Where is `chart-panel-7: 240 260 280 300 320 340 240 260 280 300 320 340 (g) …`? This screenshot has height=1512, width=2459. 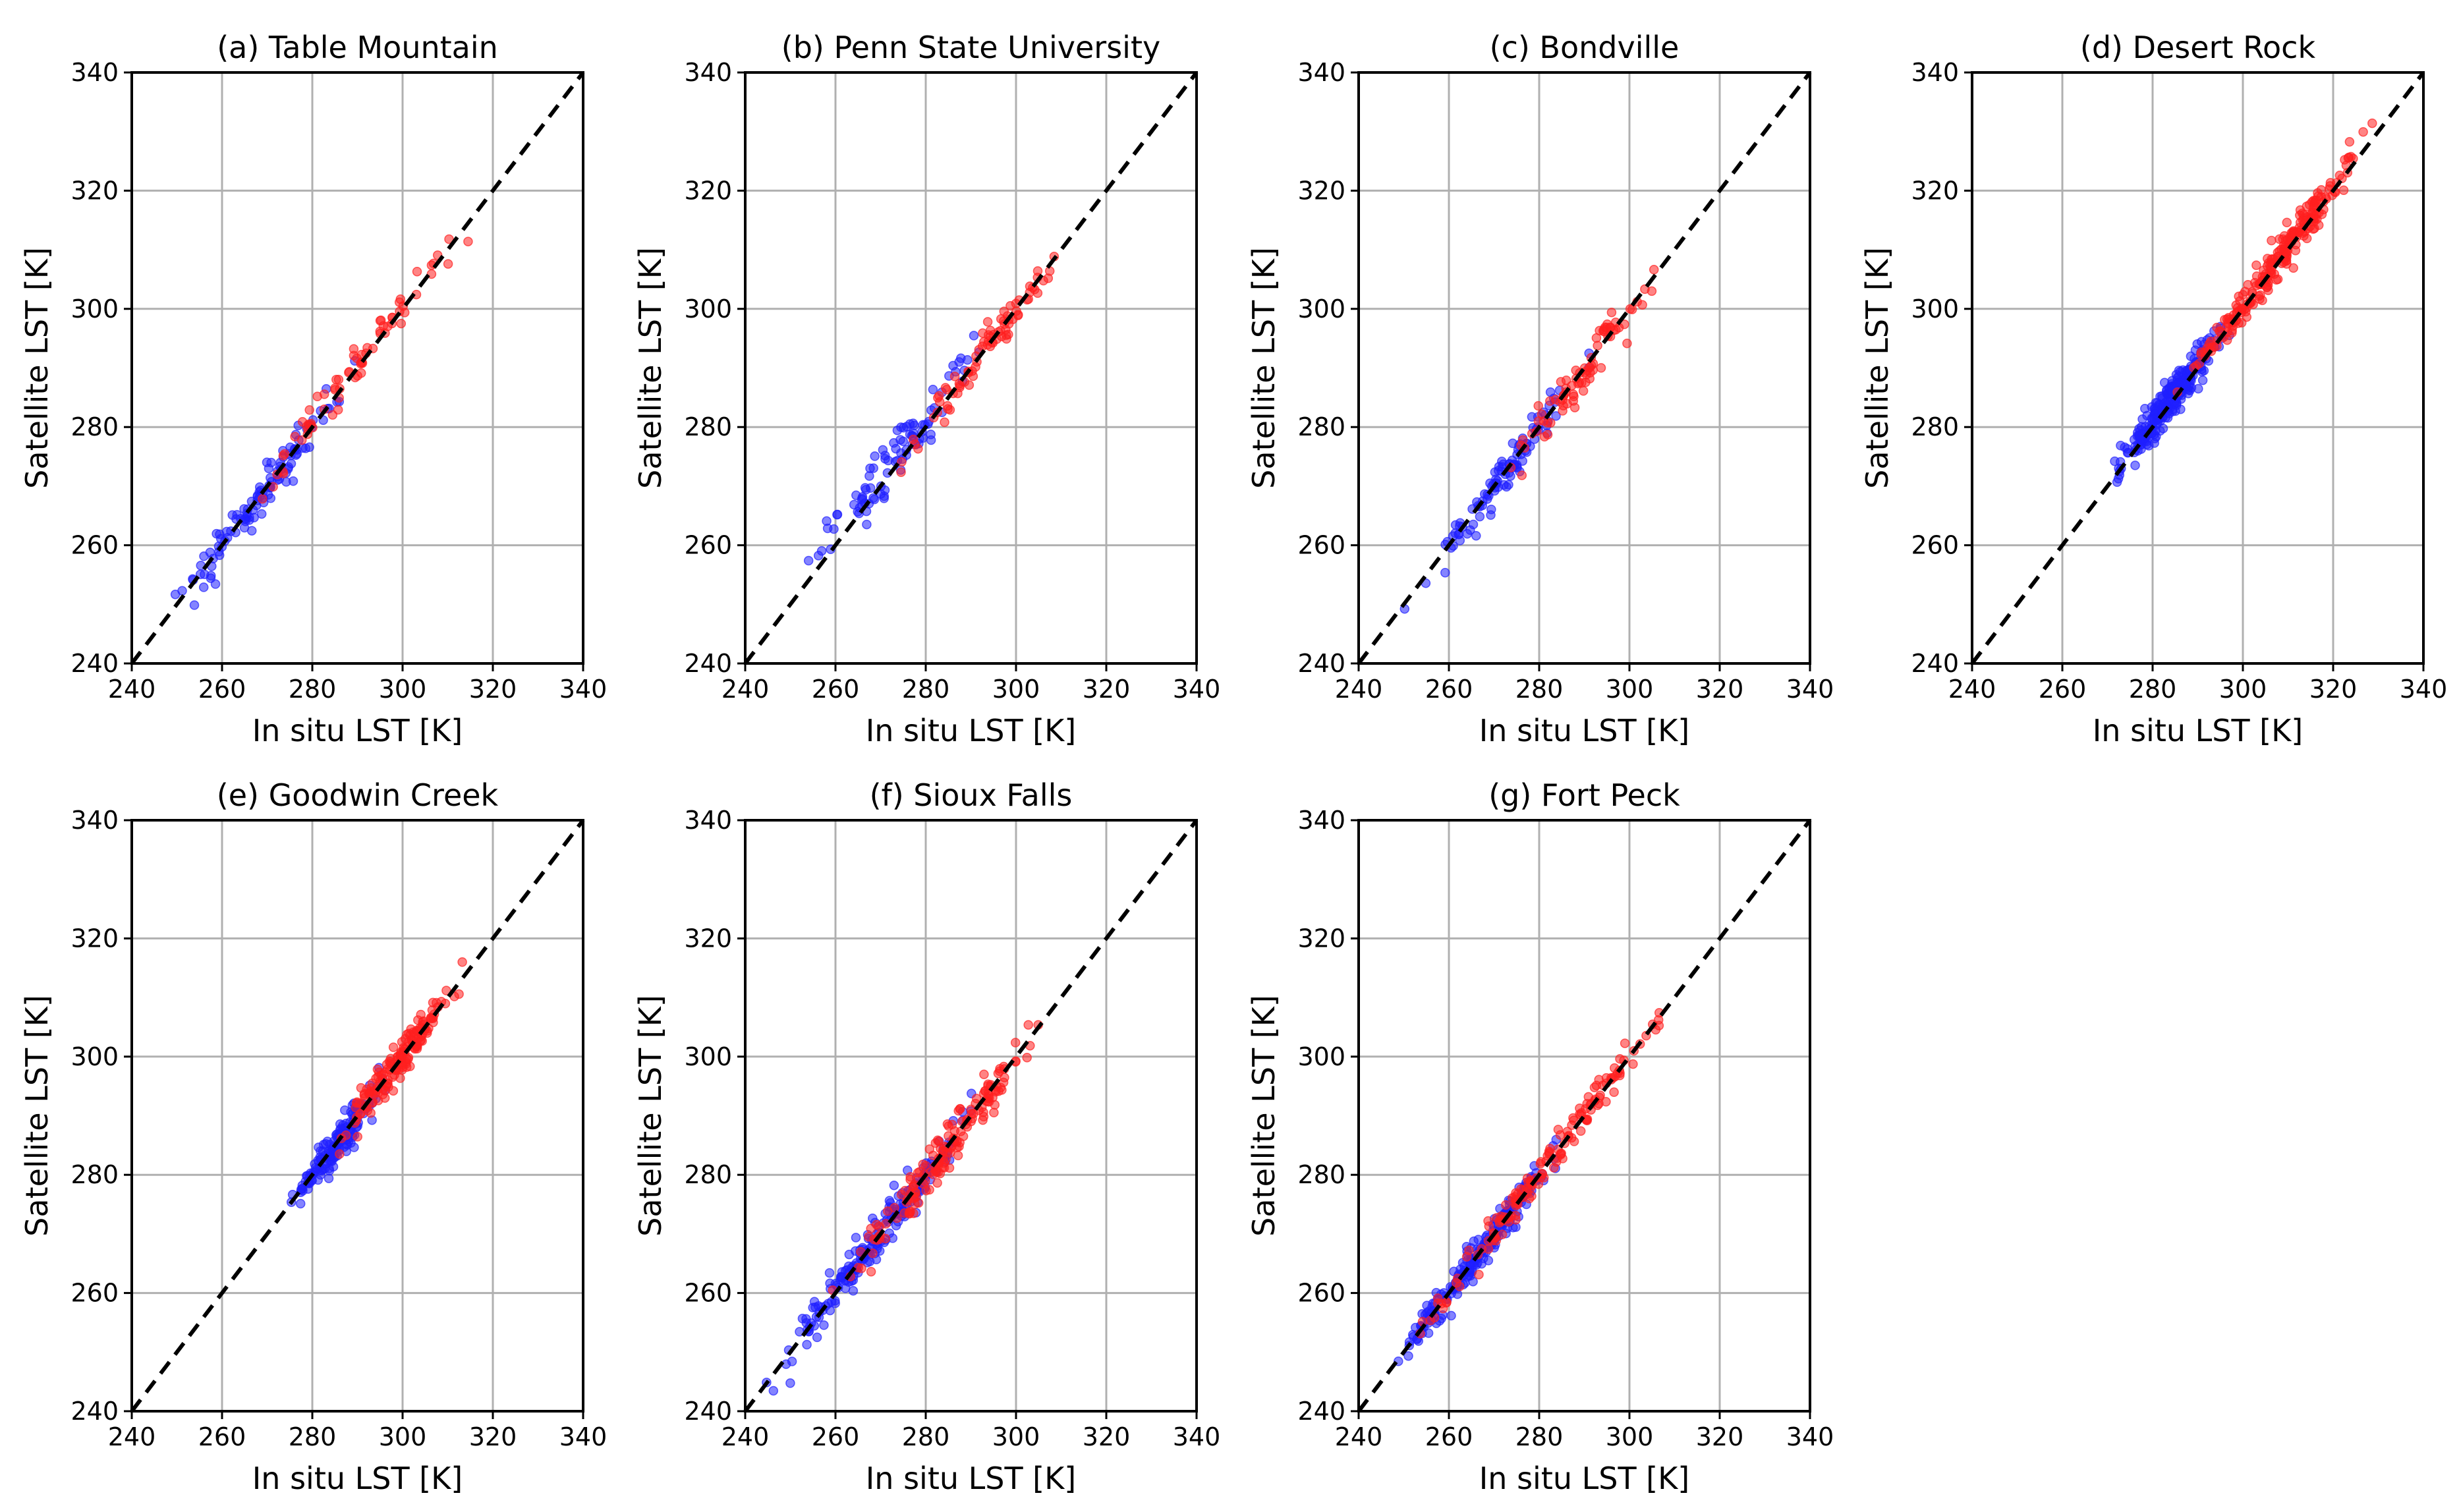 chart-panel-7: 240 260 280 300 320 340 240 260 280 300 320 340 (g) … is located at coordinates (1540, 1136).